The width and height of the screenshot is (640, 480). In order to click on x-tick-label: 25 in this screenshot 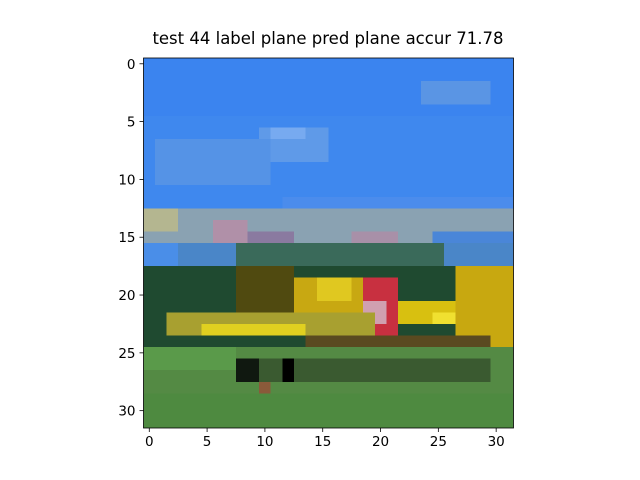, I will do `click(438, 442)`.